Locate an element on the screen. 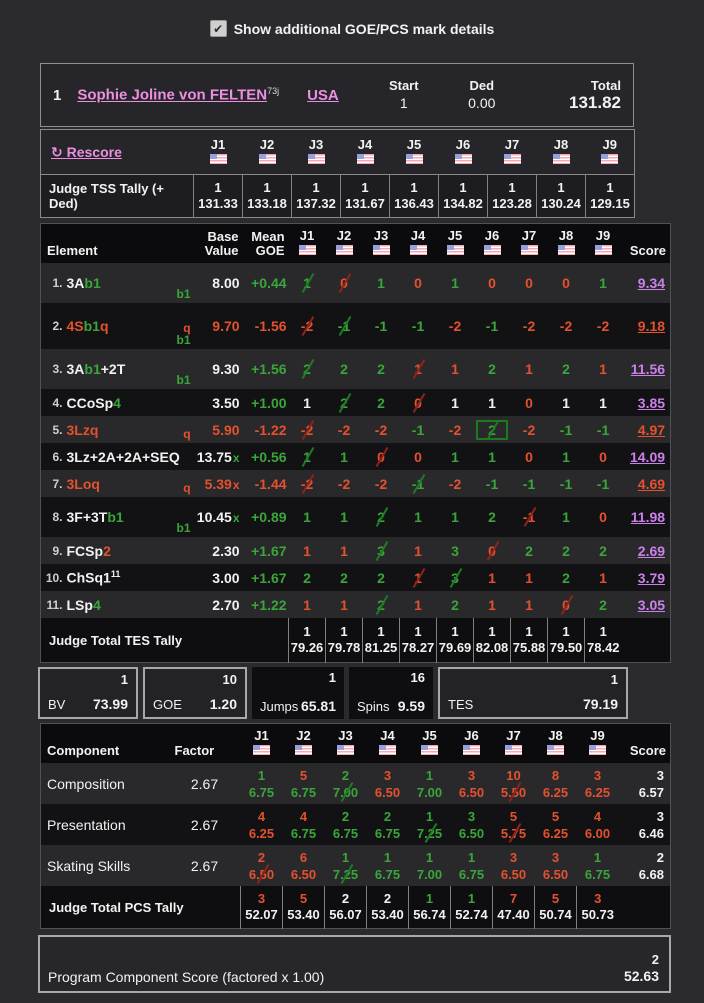 This screenshot has width=704, height=1003. country-link: USA is located at coordinates (323, 95).